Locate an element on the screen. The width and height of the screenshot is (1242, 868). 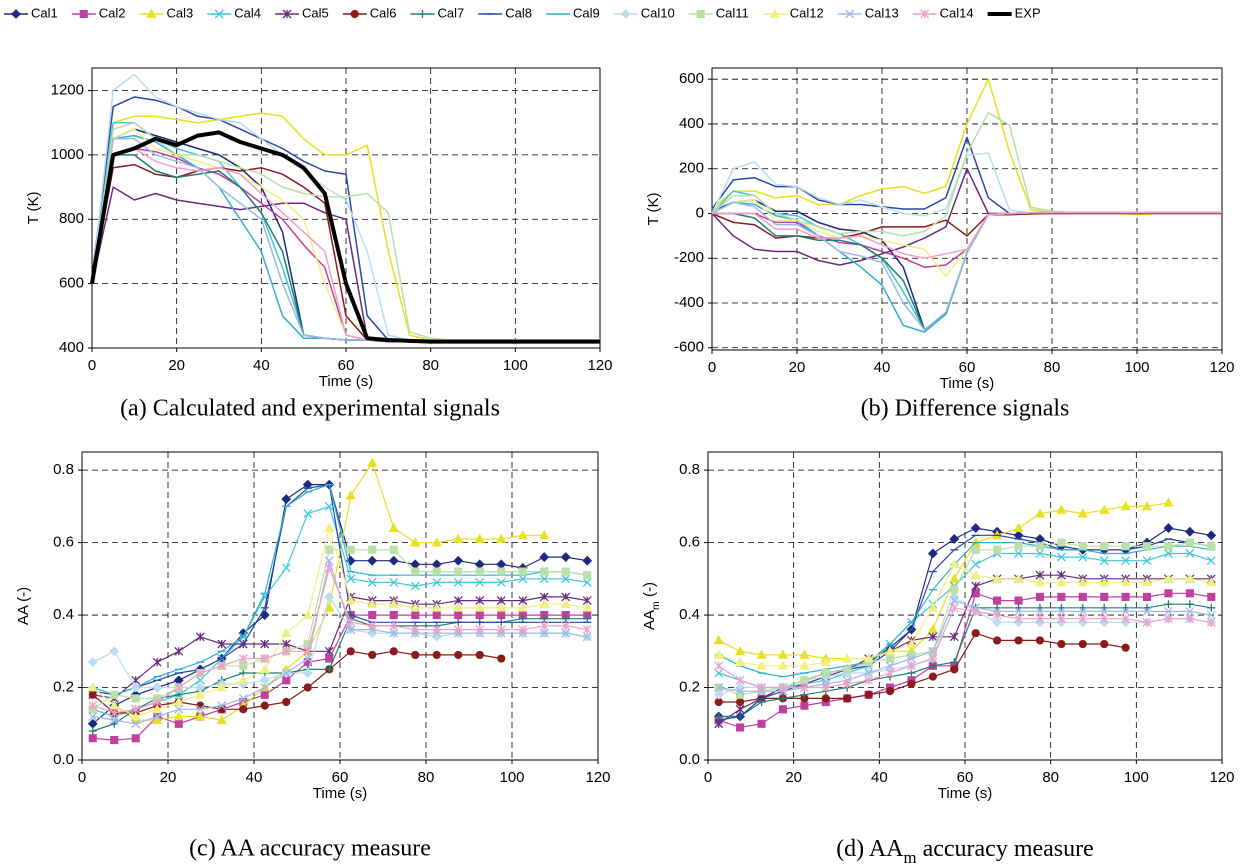
caption: (c) AA accuracy measure is located at coordinates (310, 849).